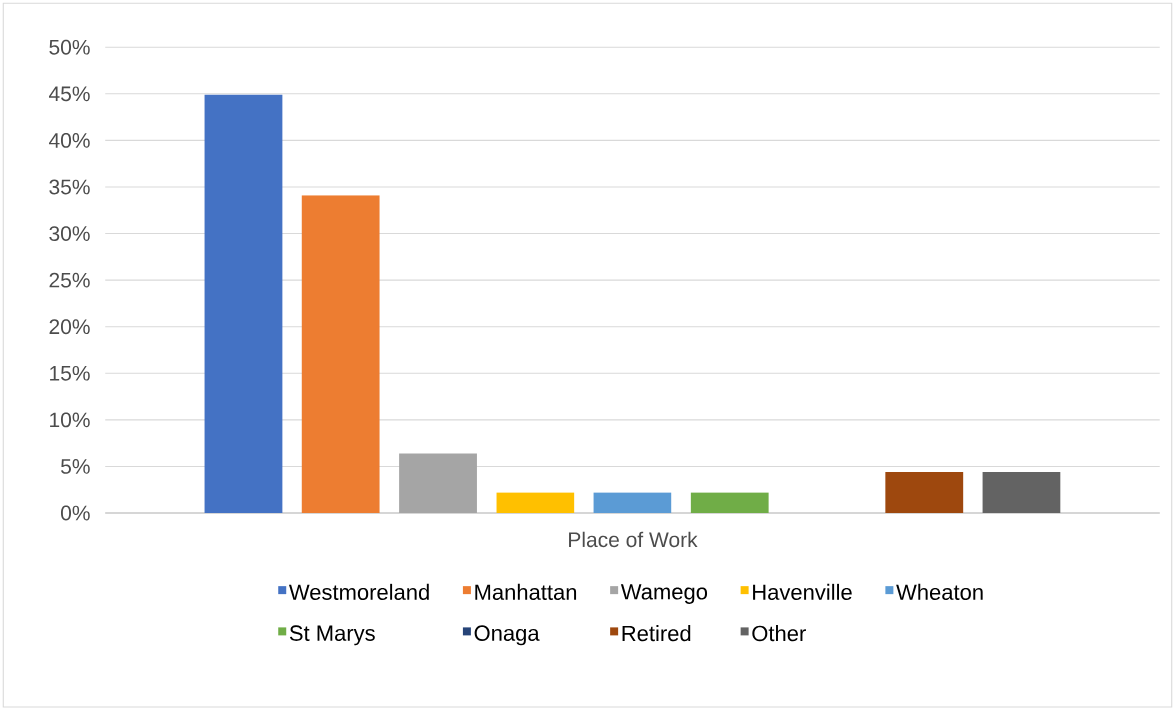 Image resolution: width=1175 pixels, height=710 pixels. Describe the element at coordinates (507, 635) in the screenshot. I see `legend-label: Onaga` at that location.